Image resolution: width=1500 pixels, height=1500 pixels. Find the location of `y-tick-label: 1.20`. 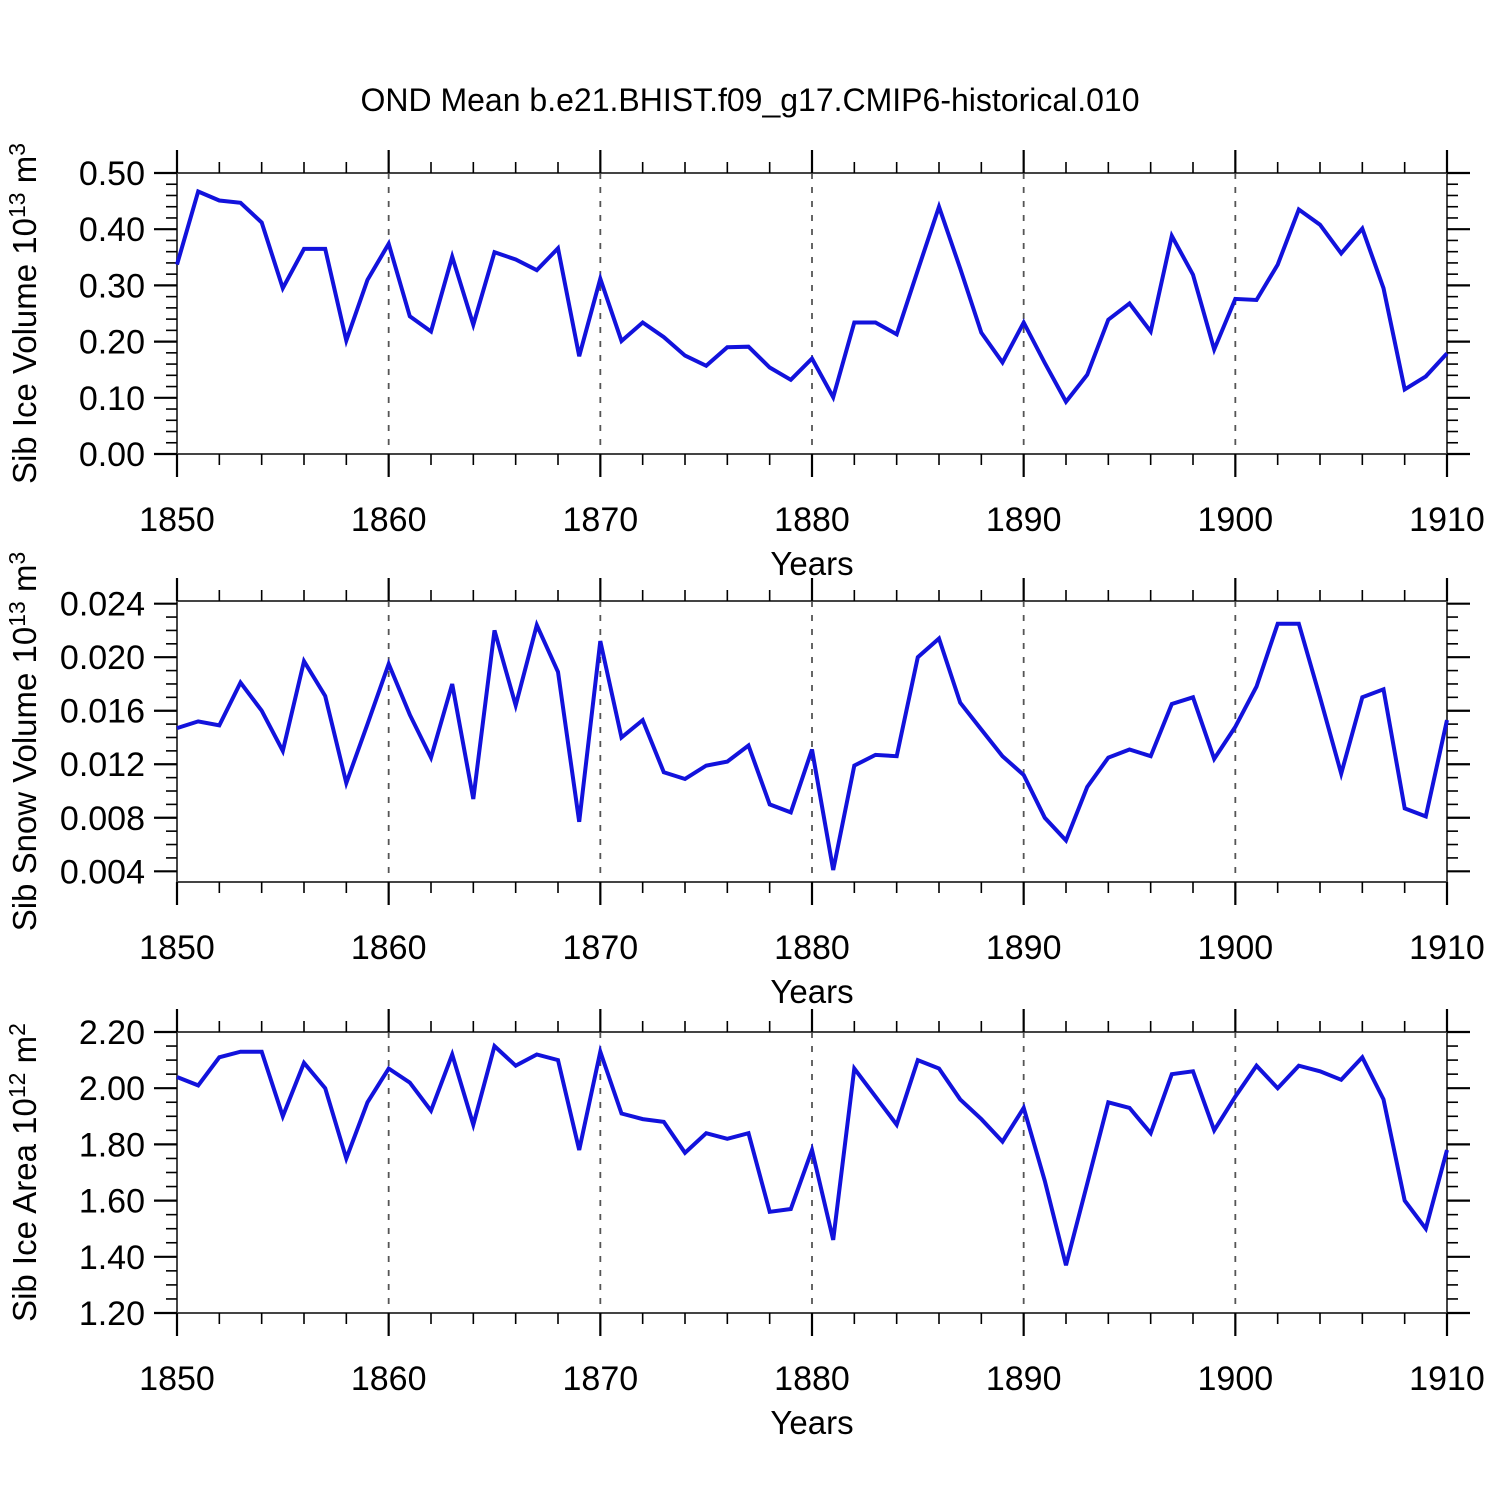

y-tick-label: 1.20 is located at coordinates (112, 1314).